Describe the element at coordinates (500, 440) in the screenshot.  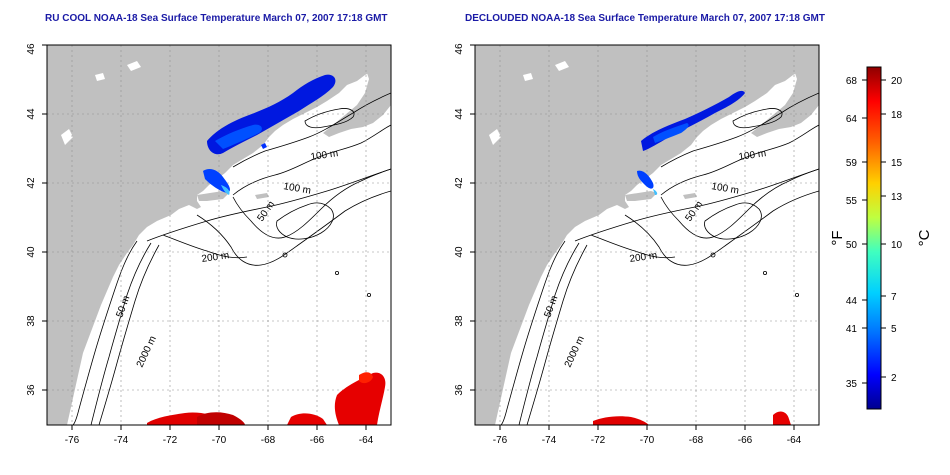
I see `right-x-tick: -76` at that location.